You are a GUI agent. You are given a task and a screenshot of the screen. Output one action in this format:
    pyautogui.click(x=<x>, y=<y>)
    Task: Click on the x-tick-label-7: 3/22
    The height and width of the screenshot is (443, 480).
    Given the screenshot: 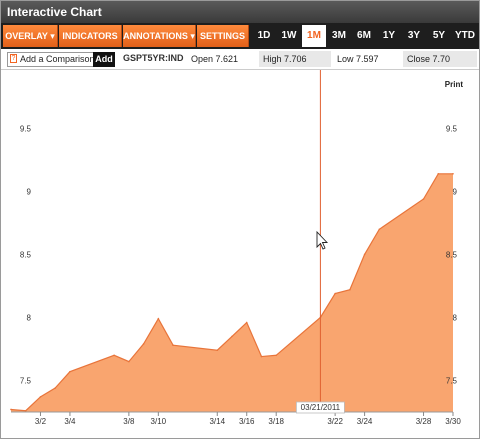 What is the action you would take?
    pyautogui.click(x=335, y=421)
    